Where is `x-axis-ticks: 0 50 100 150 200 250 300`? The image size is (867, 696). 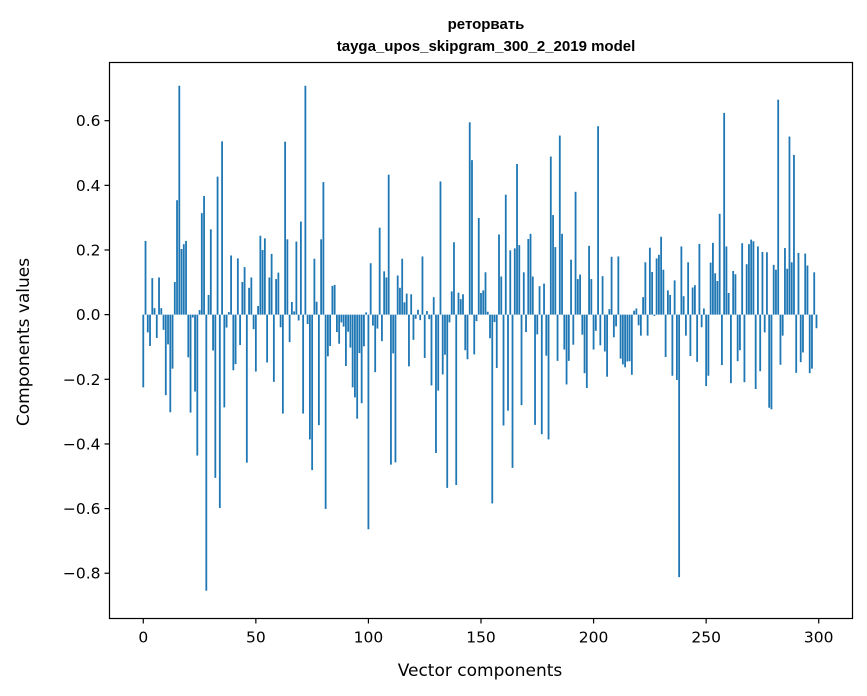
x-axis-ticks: 0 50 100 150 200 250 300 is located at coordinates (486, 632).